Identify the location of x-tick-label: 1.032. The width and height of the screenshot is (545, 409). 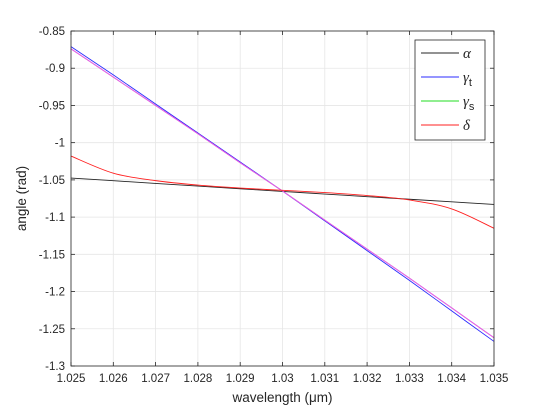
(367, 379).